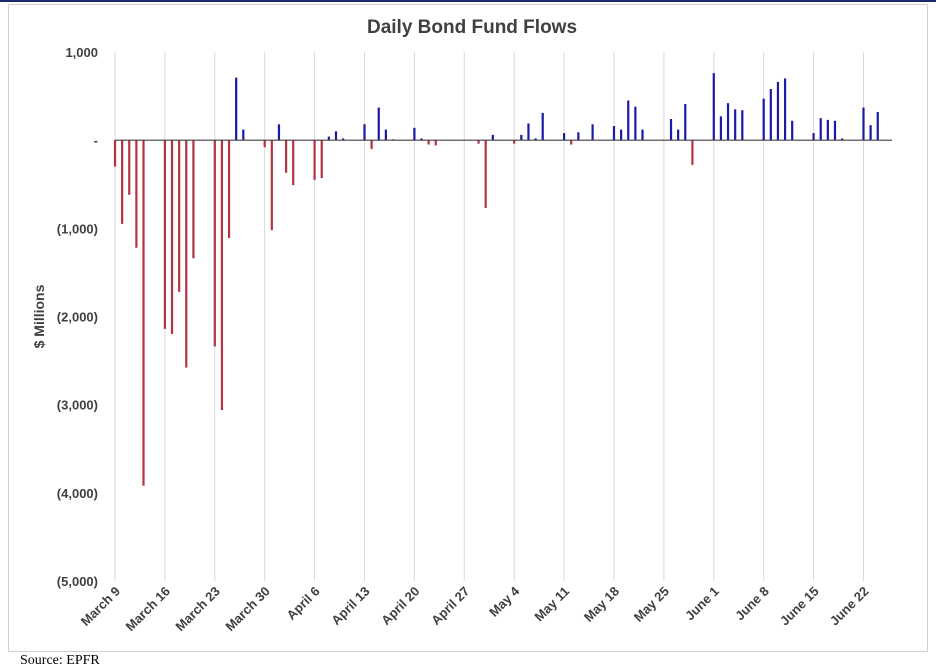  What do you see at coordinates (350, 606) in the screenshot?
I see `x-tick-label: April 13` at bounding box center [350, 606].